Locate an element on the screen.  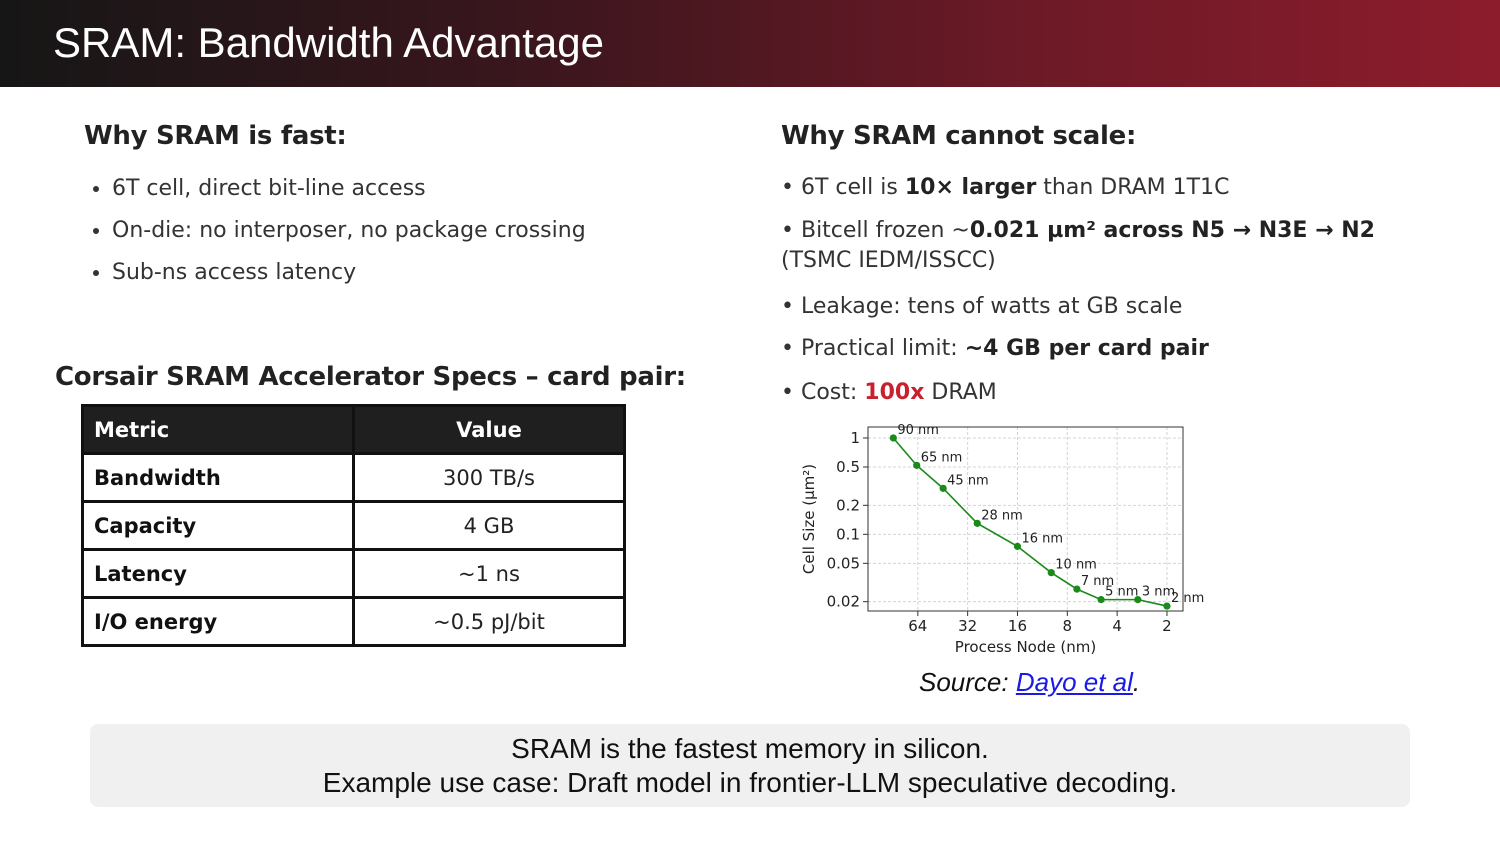
x-tick-label: 32 is located at coordinates (967, 626).